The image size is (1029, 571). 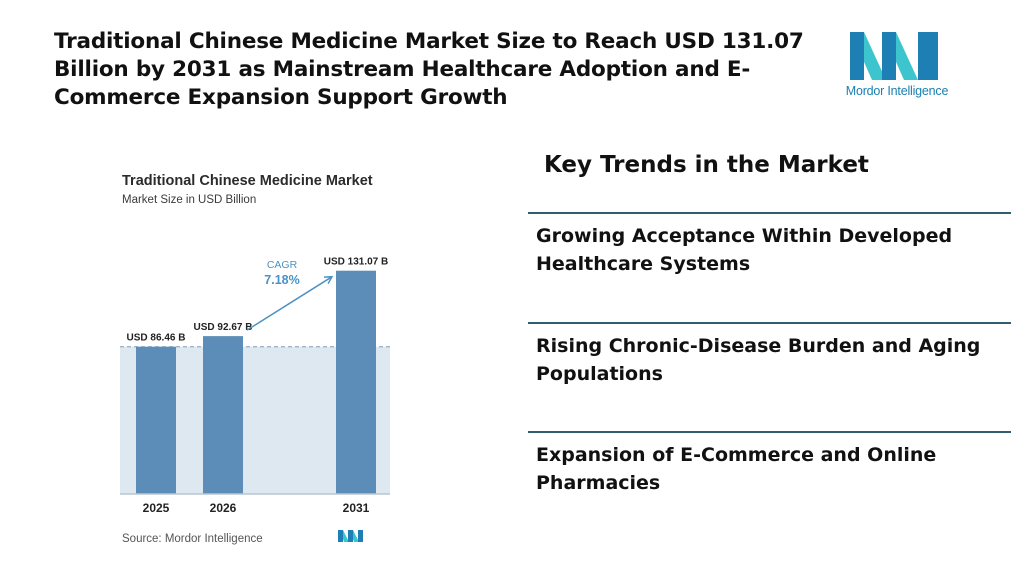 I want to click on x-tick-label: 2026, so click(x=223, y=508).